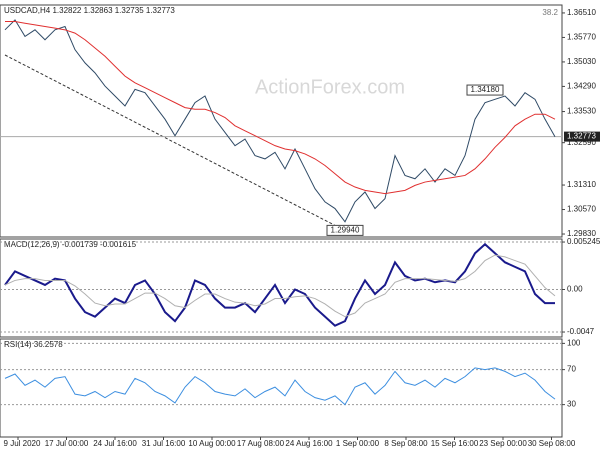  Describe the element at coordinates (581, 61) in the screenshot. I see `y-tick-label: 1.35030` at that location.